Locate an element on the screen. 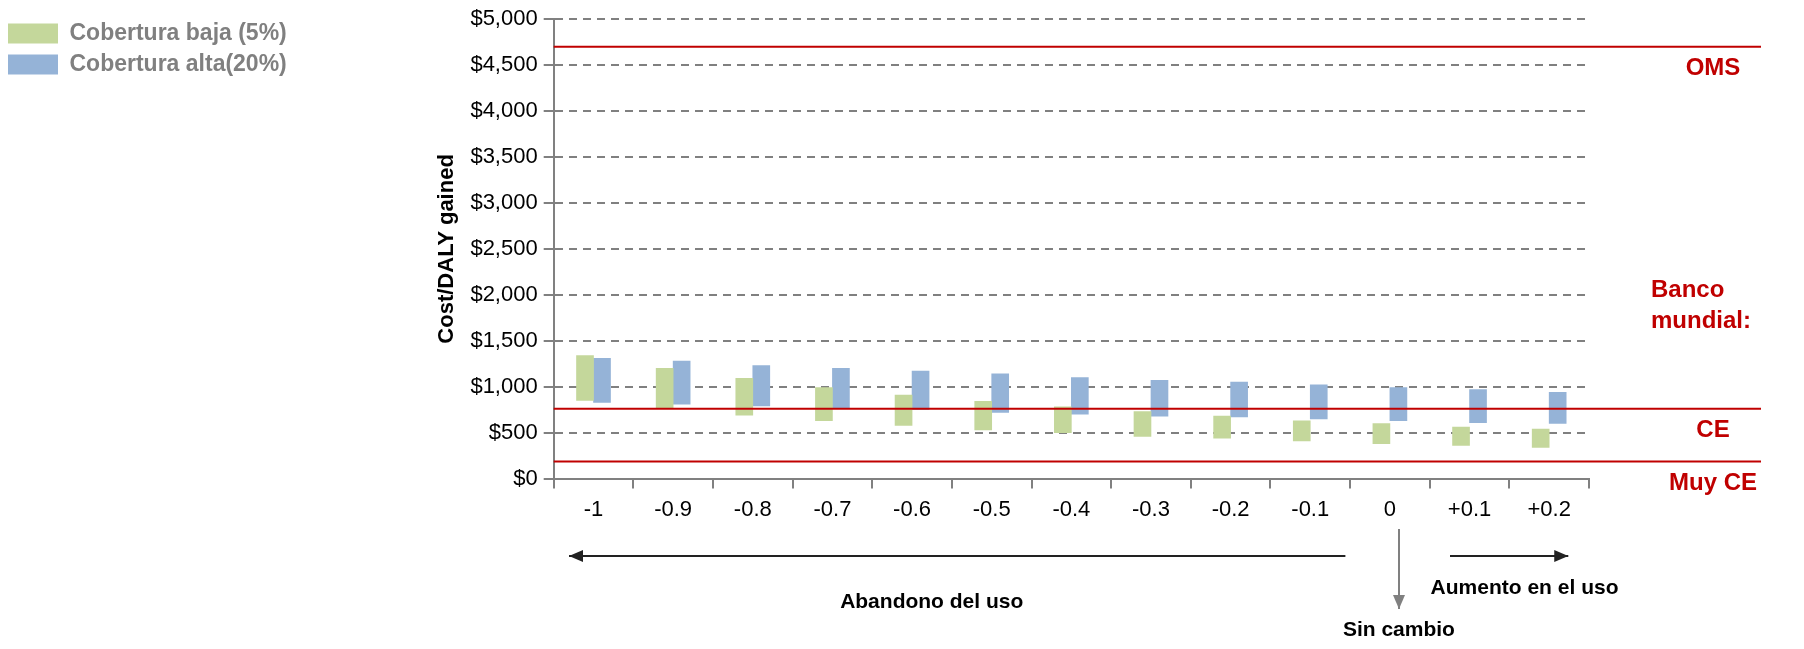  y-tick-label: $3,000 is located at coordinates (504, 202).